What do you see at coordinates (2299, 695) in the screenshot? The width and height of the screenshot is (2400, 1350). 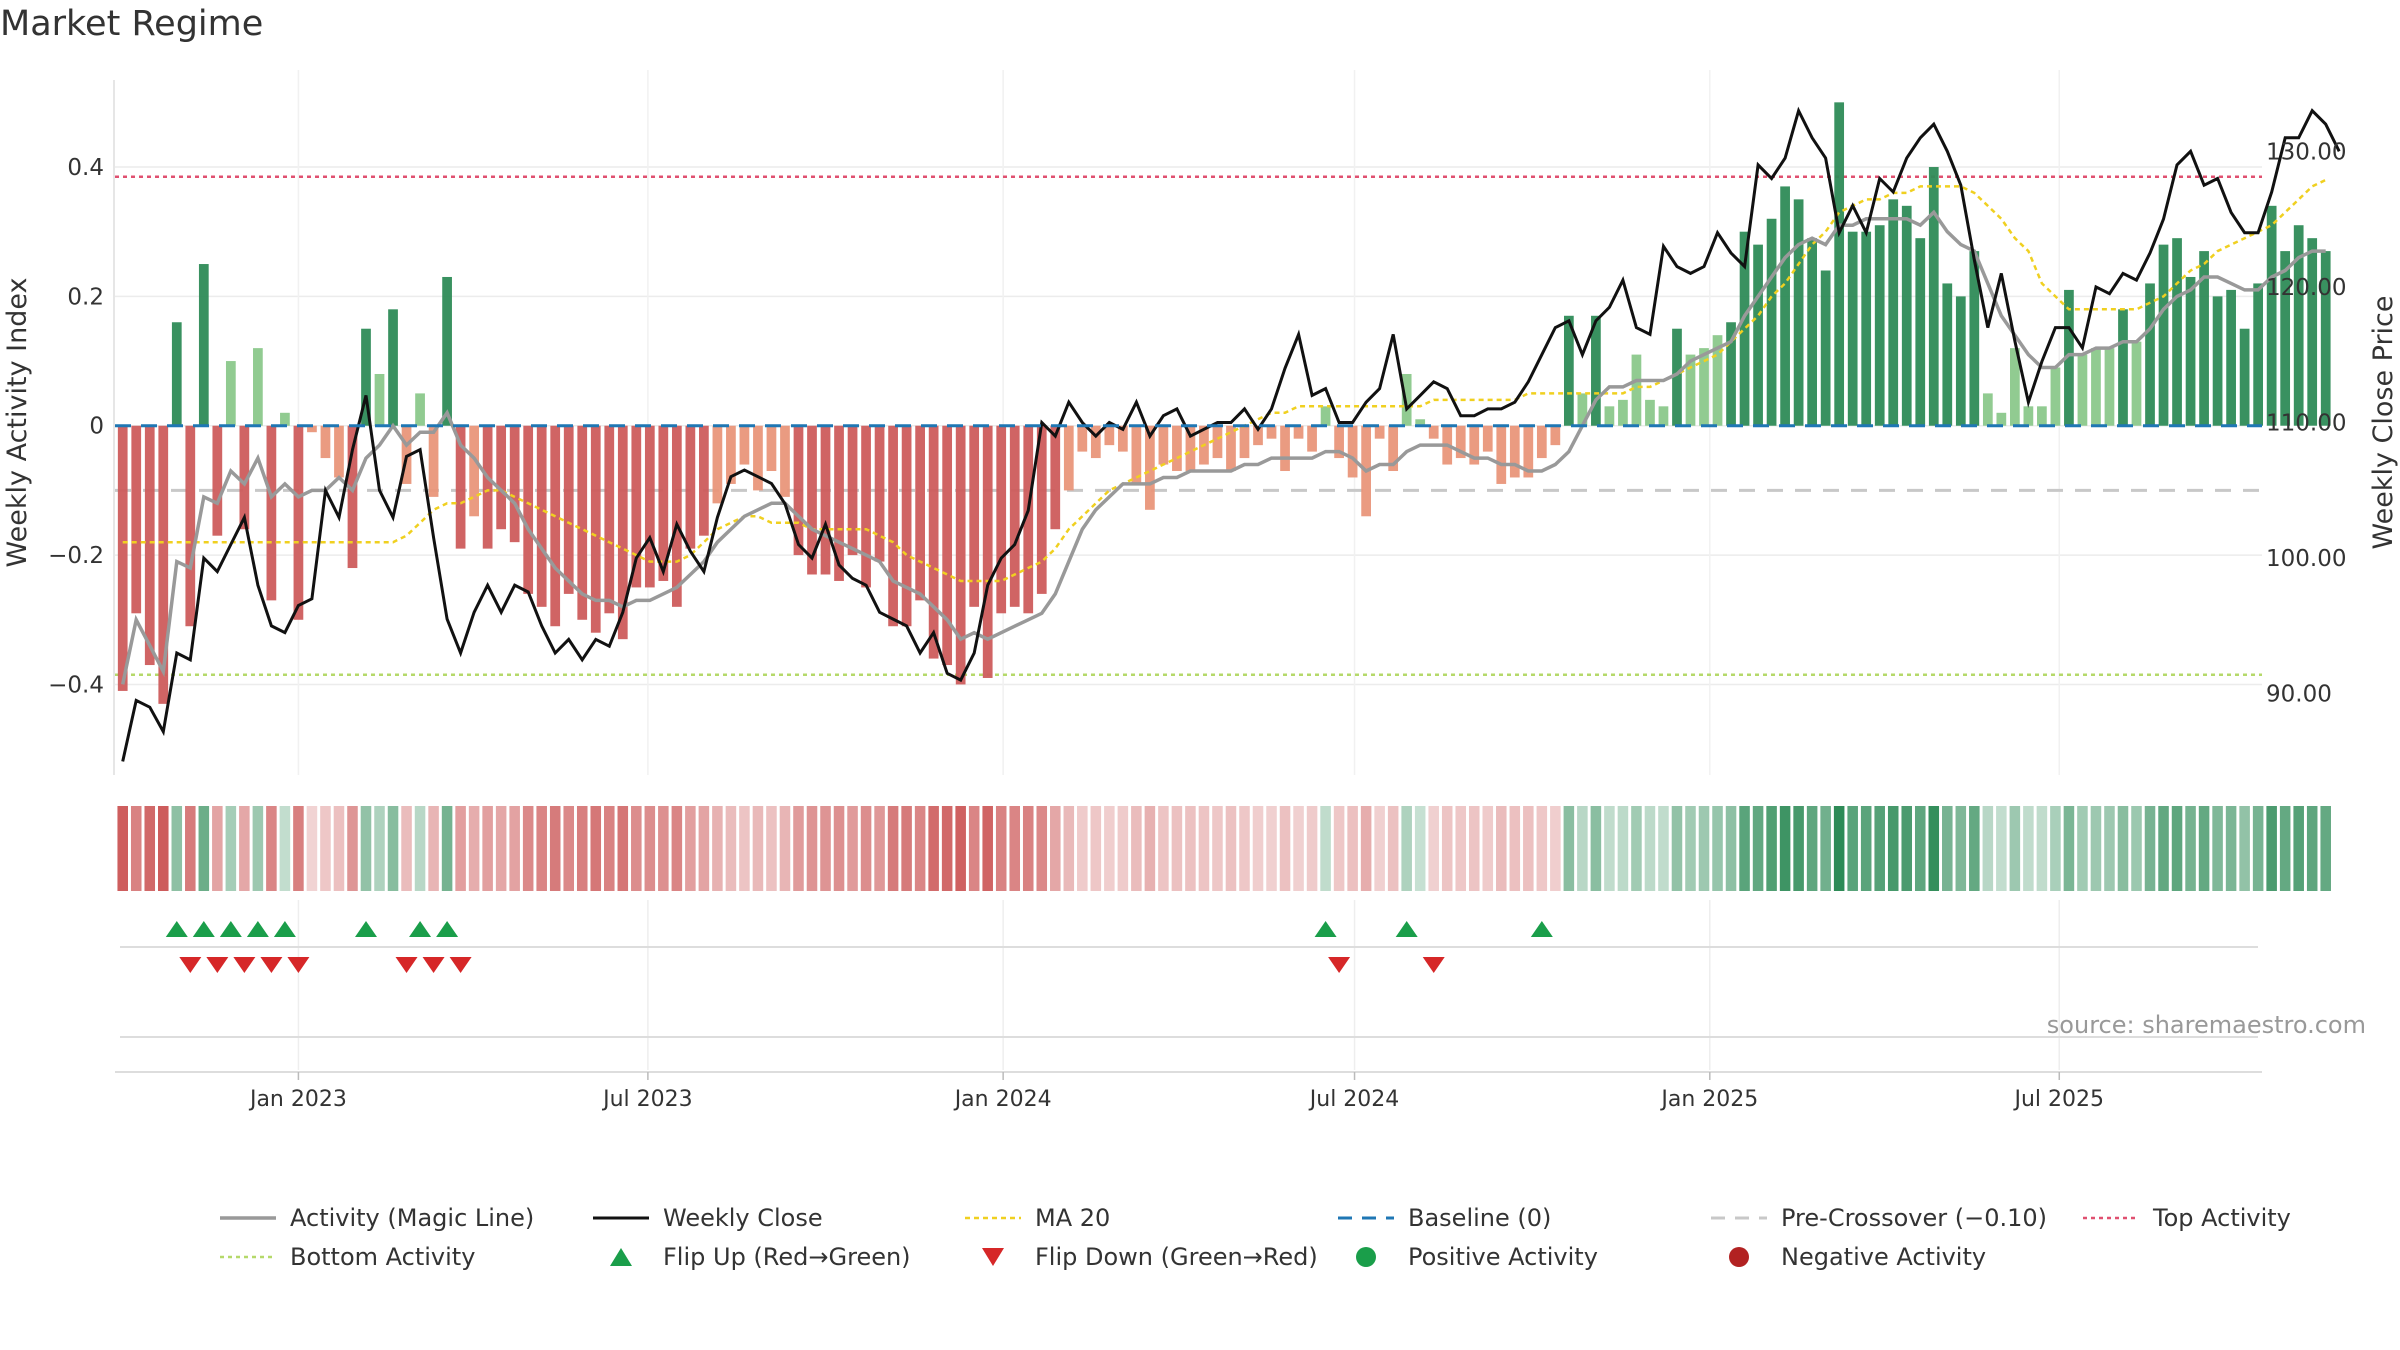 I see `y-right-tick-label: 90.00` at bounding box center [2299, 695].